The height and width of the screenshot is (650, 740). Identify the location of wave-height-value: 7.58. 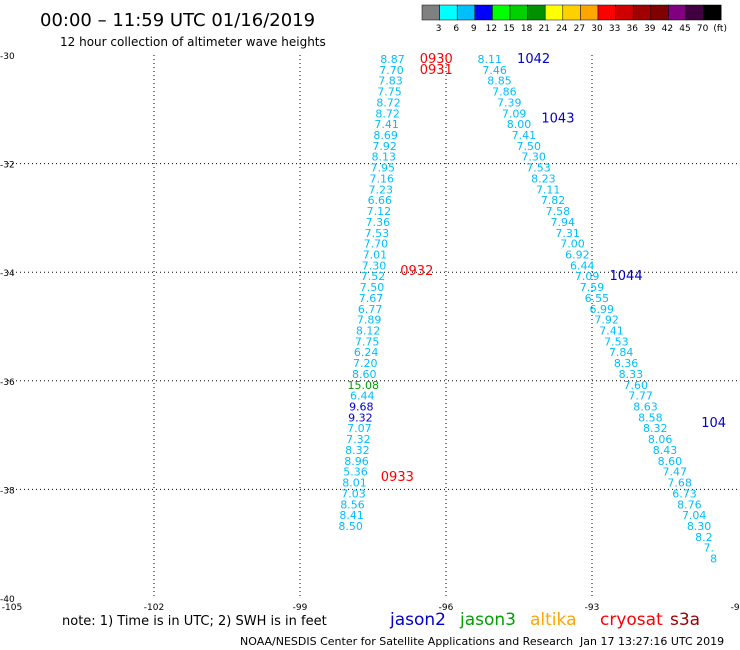
(558, 211).